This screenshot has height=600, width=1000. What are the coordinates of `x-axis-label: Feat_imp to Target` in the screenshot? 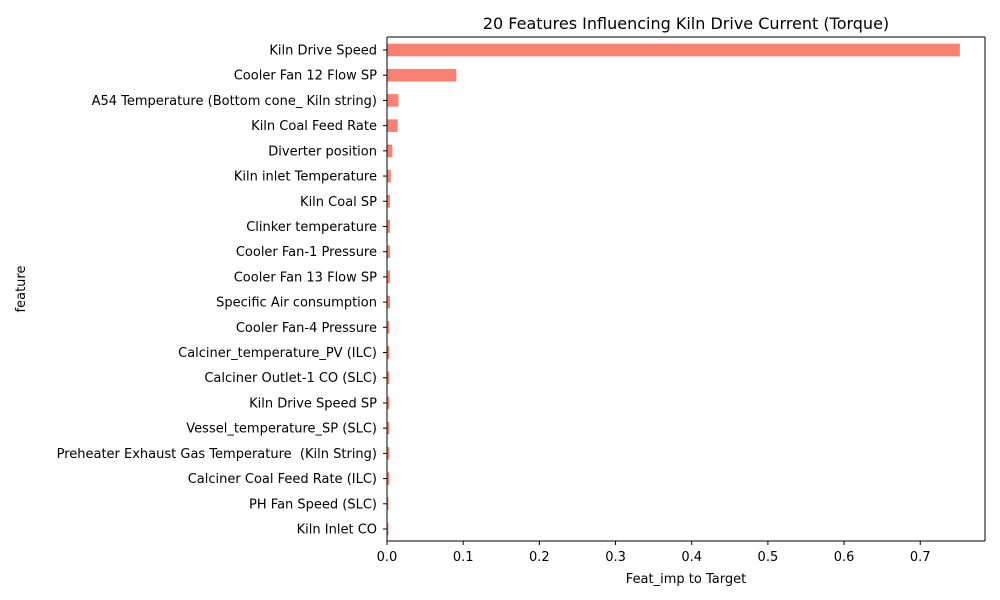 It's located at (686, 579).